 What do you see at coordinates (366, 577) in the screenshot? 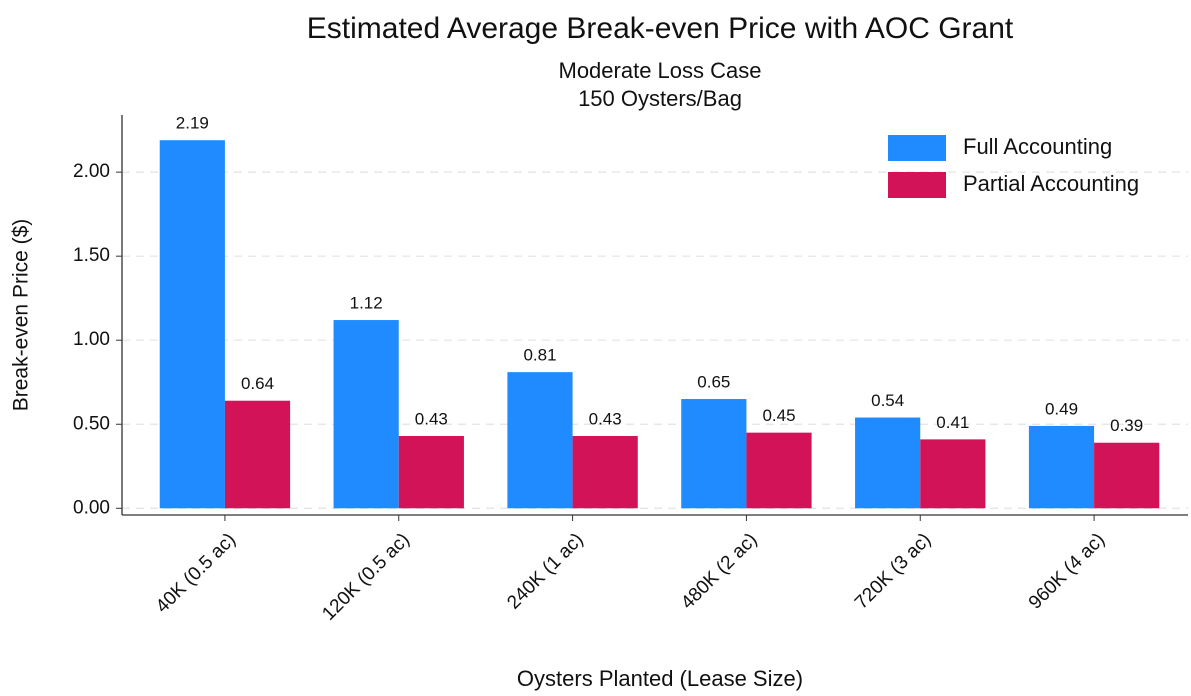
I see `x-tick-label: 120K (0.5 ac)` at bounding box center [366, 577].